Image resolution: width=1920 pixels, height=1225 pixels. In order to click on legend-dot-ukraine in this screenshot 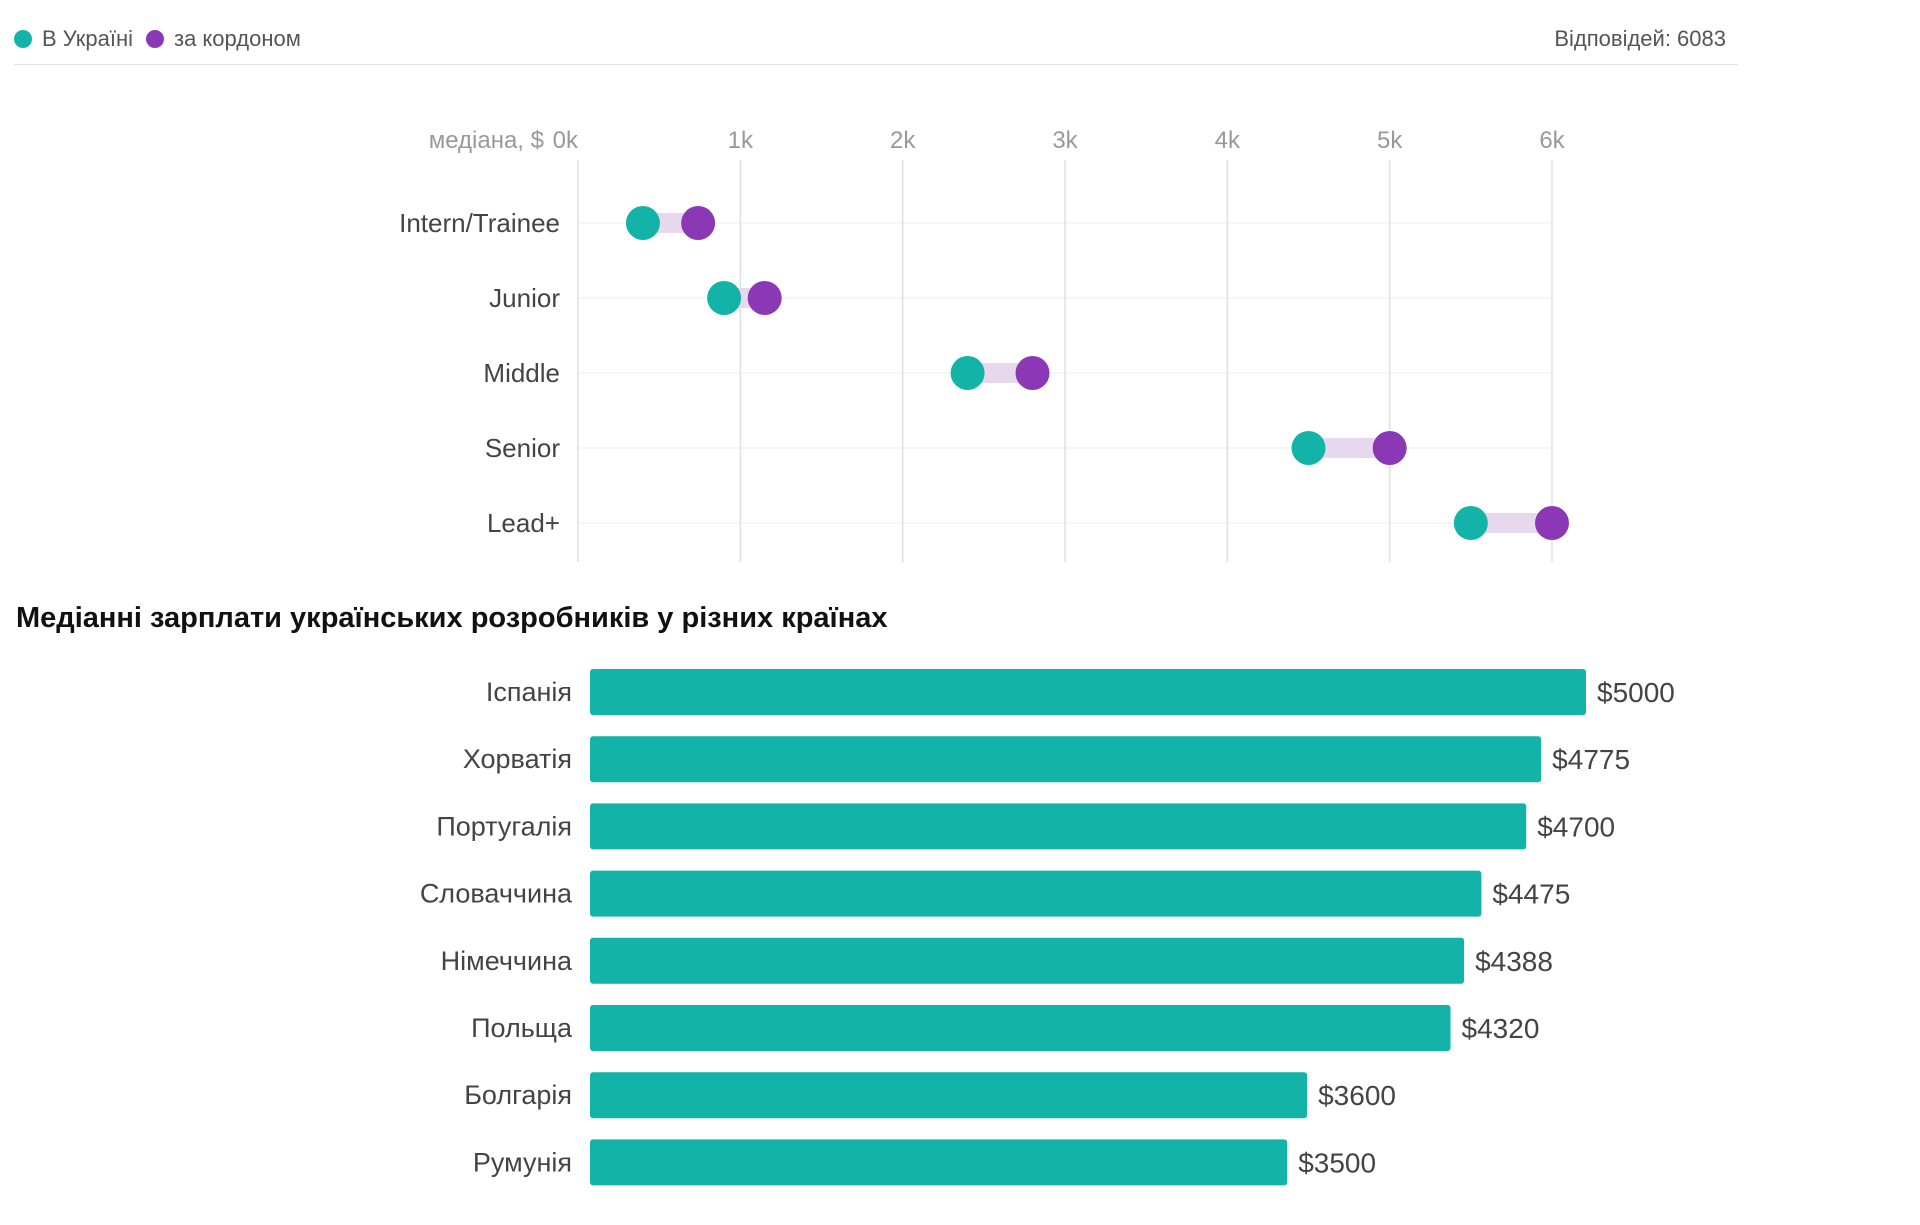, I will do `click(23, 39)`.